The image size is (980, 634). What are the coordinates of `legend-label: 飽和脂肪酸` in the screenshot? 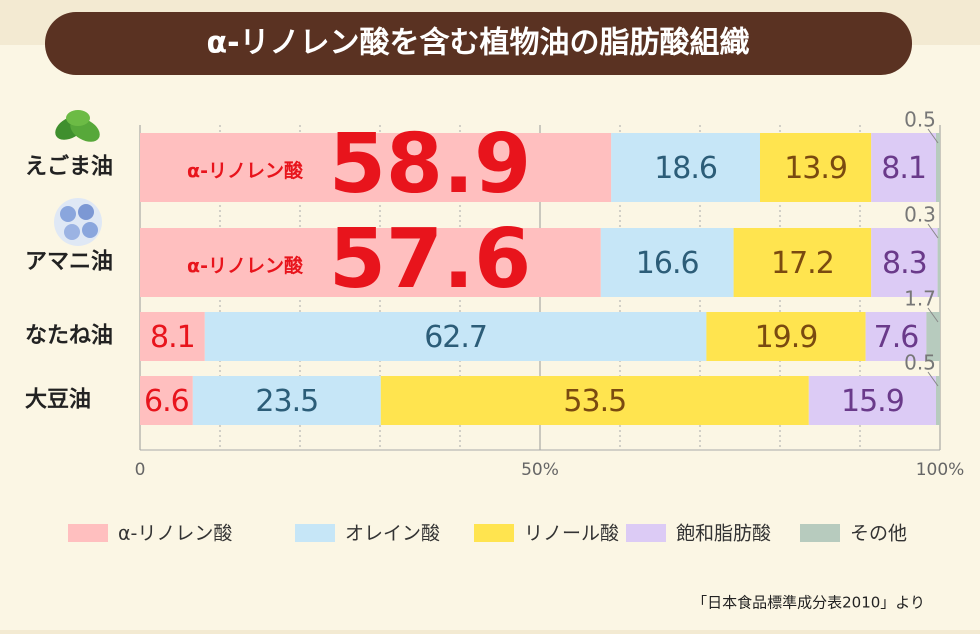 It's located at (723, 534).